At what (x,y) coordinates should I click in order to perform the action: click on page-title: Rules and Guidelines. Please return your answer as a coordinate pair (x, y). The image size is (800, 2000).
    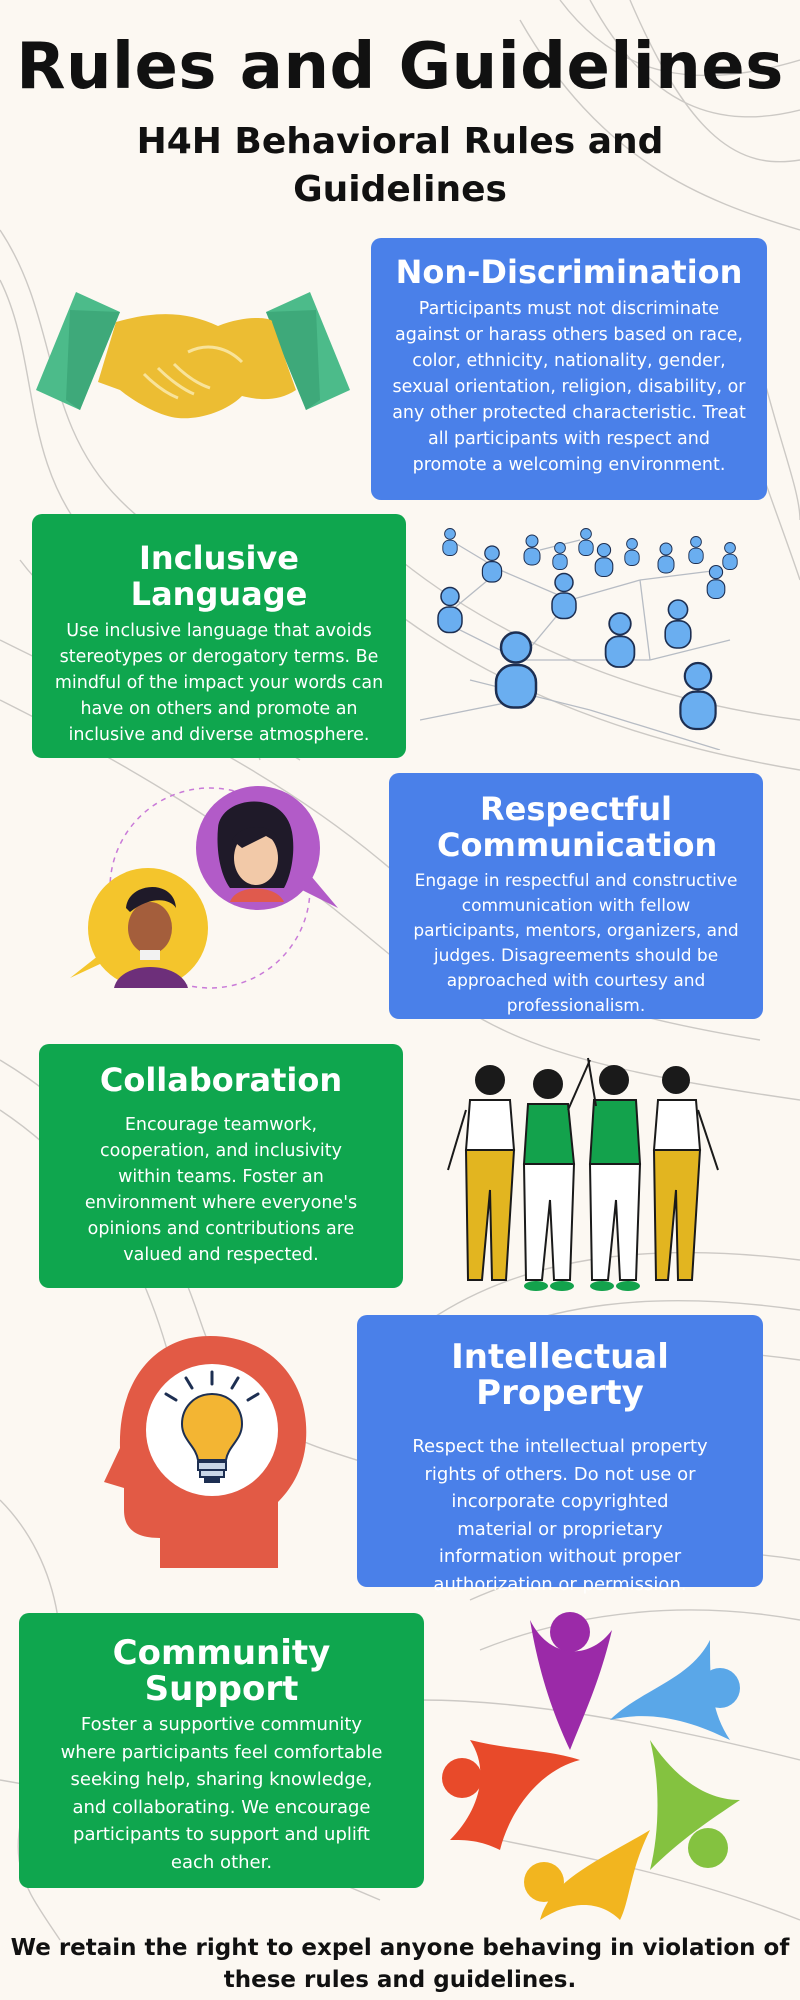
    Looking at the image, I should click on (400, 67).